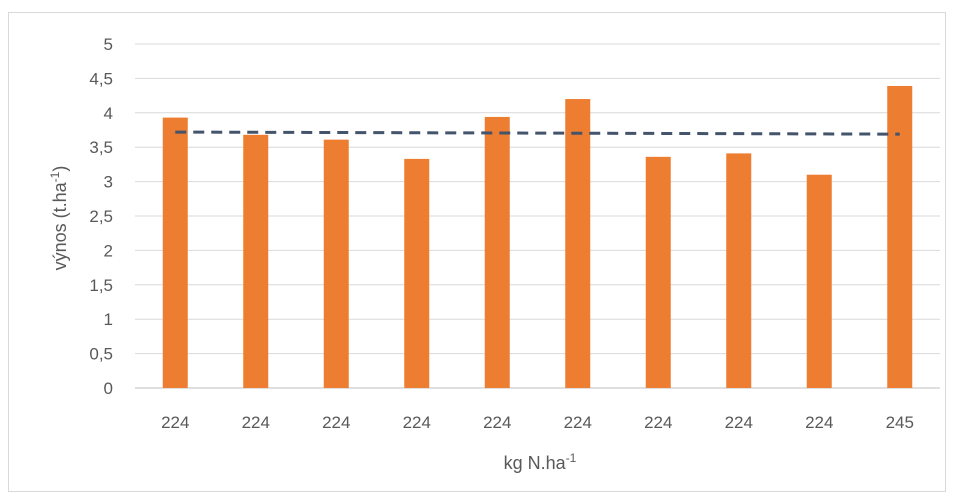 The image size is (954, 498). What do you see at coordinates (540, 462) in the screenshot?
I see `x-axis-title: kg N.ha-1` at bounding box center [540, 462].